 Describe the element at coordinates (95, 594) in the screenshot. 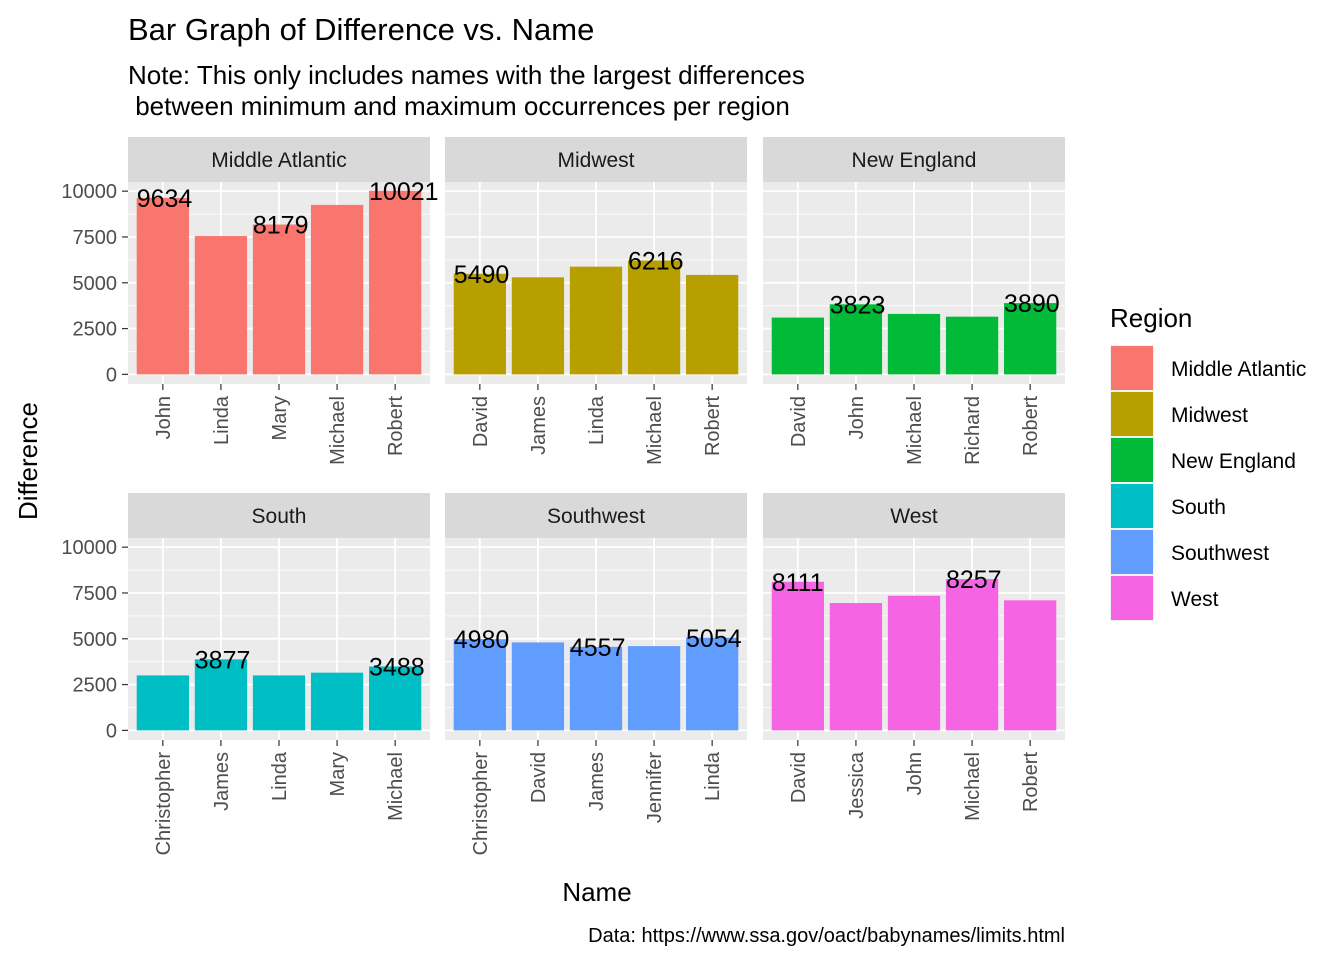

I see `y-tick-label: 7500` at that location.